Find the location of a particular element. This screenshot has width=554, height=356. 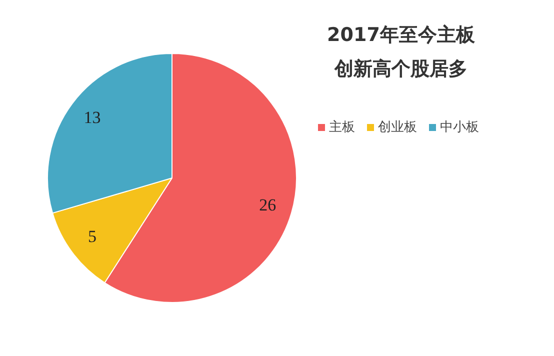

data-label: 5 is located at coordinates (92, 236).